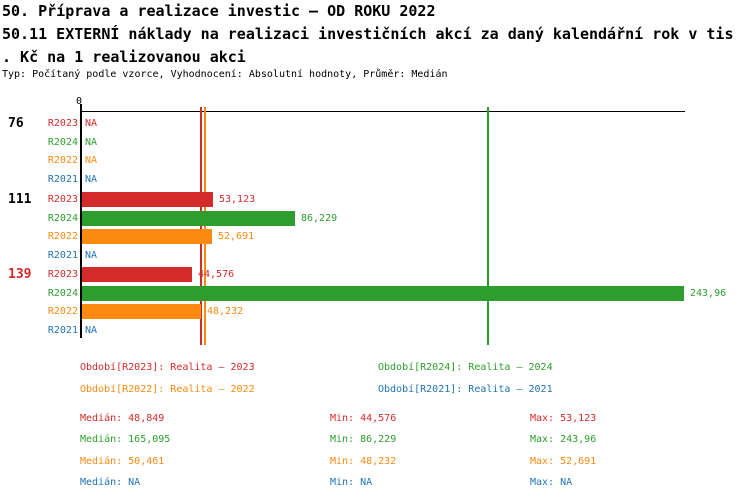  I want to click on group-label-139: 139, so click(20, 274).